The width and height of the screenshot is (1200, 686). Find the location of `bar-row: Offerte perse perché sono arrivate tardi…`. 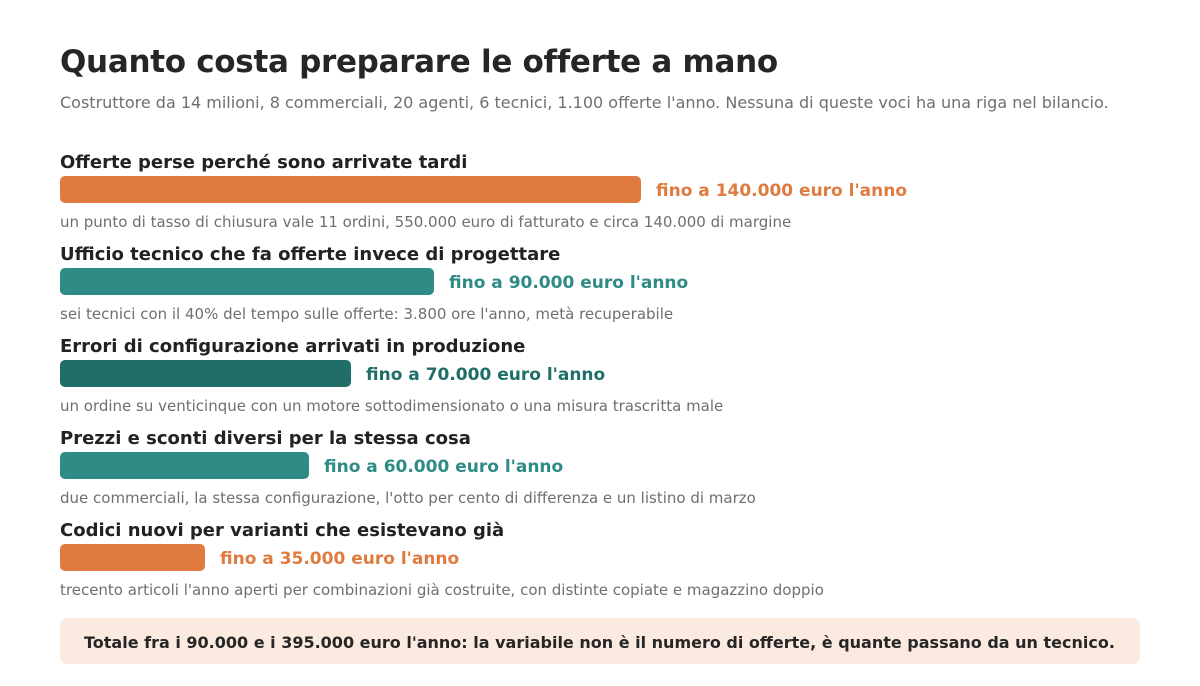

bar-row: Offerte perse perché sono arrivate tardi… is located at coordinates (600, 198).